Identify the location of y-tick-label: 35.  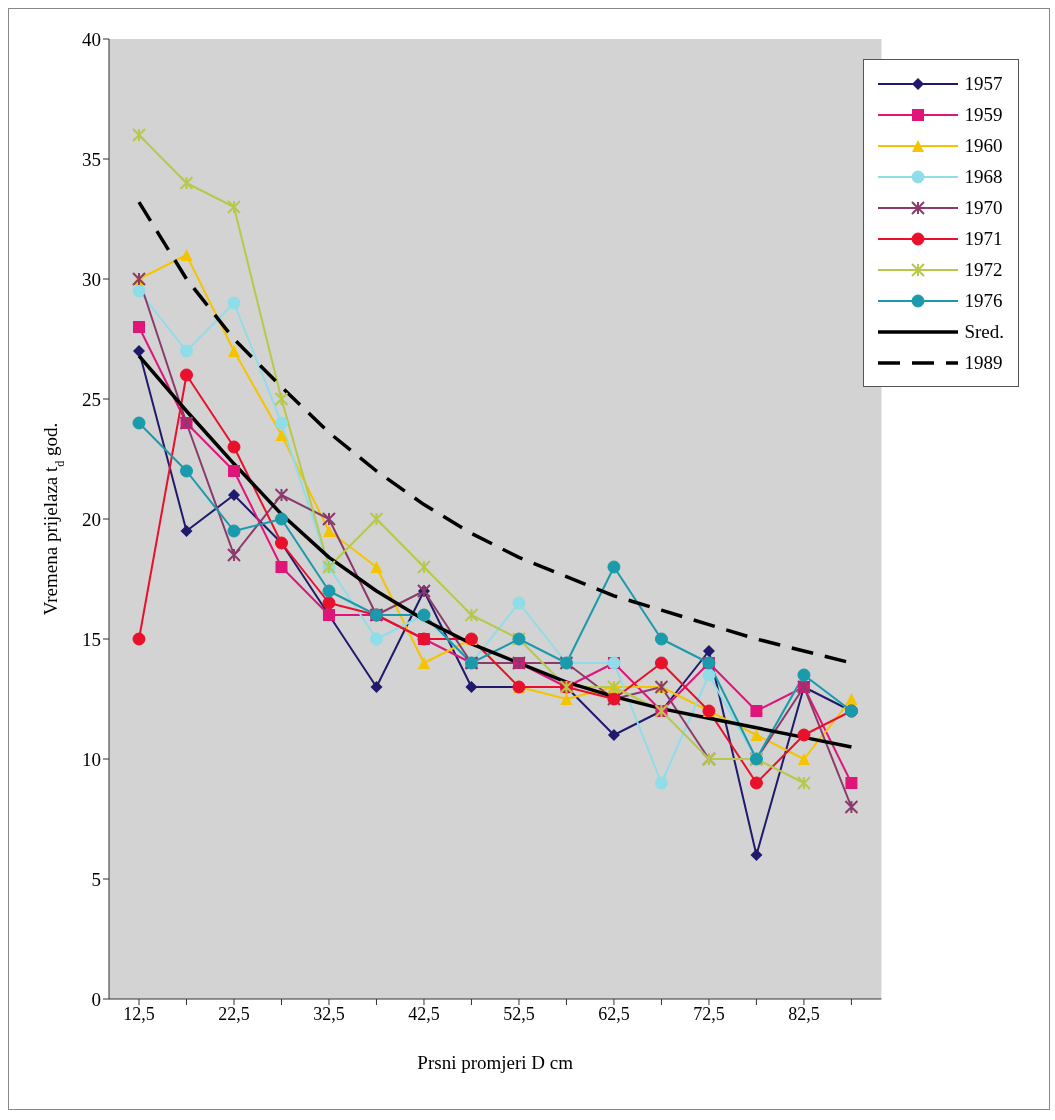
(91, 159).